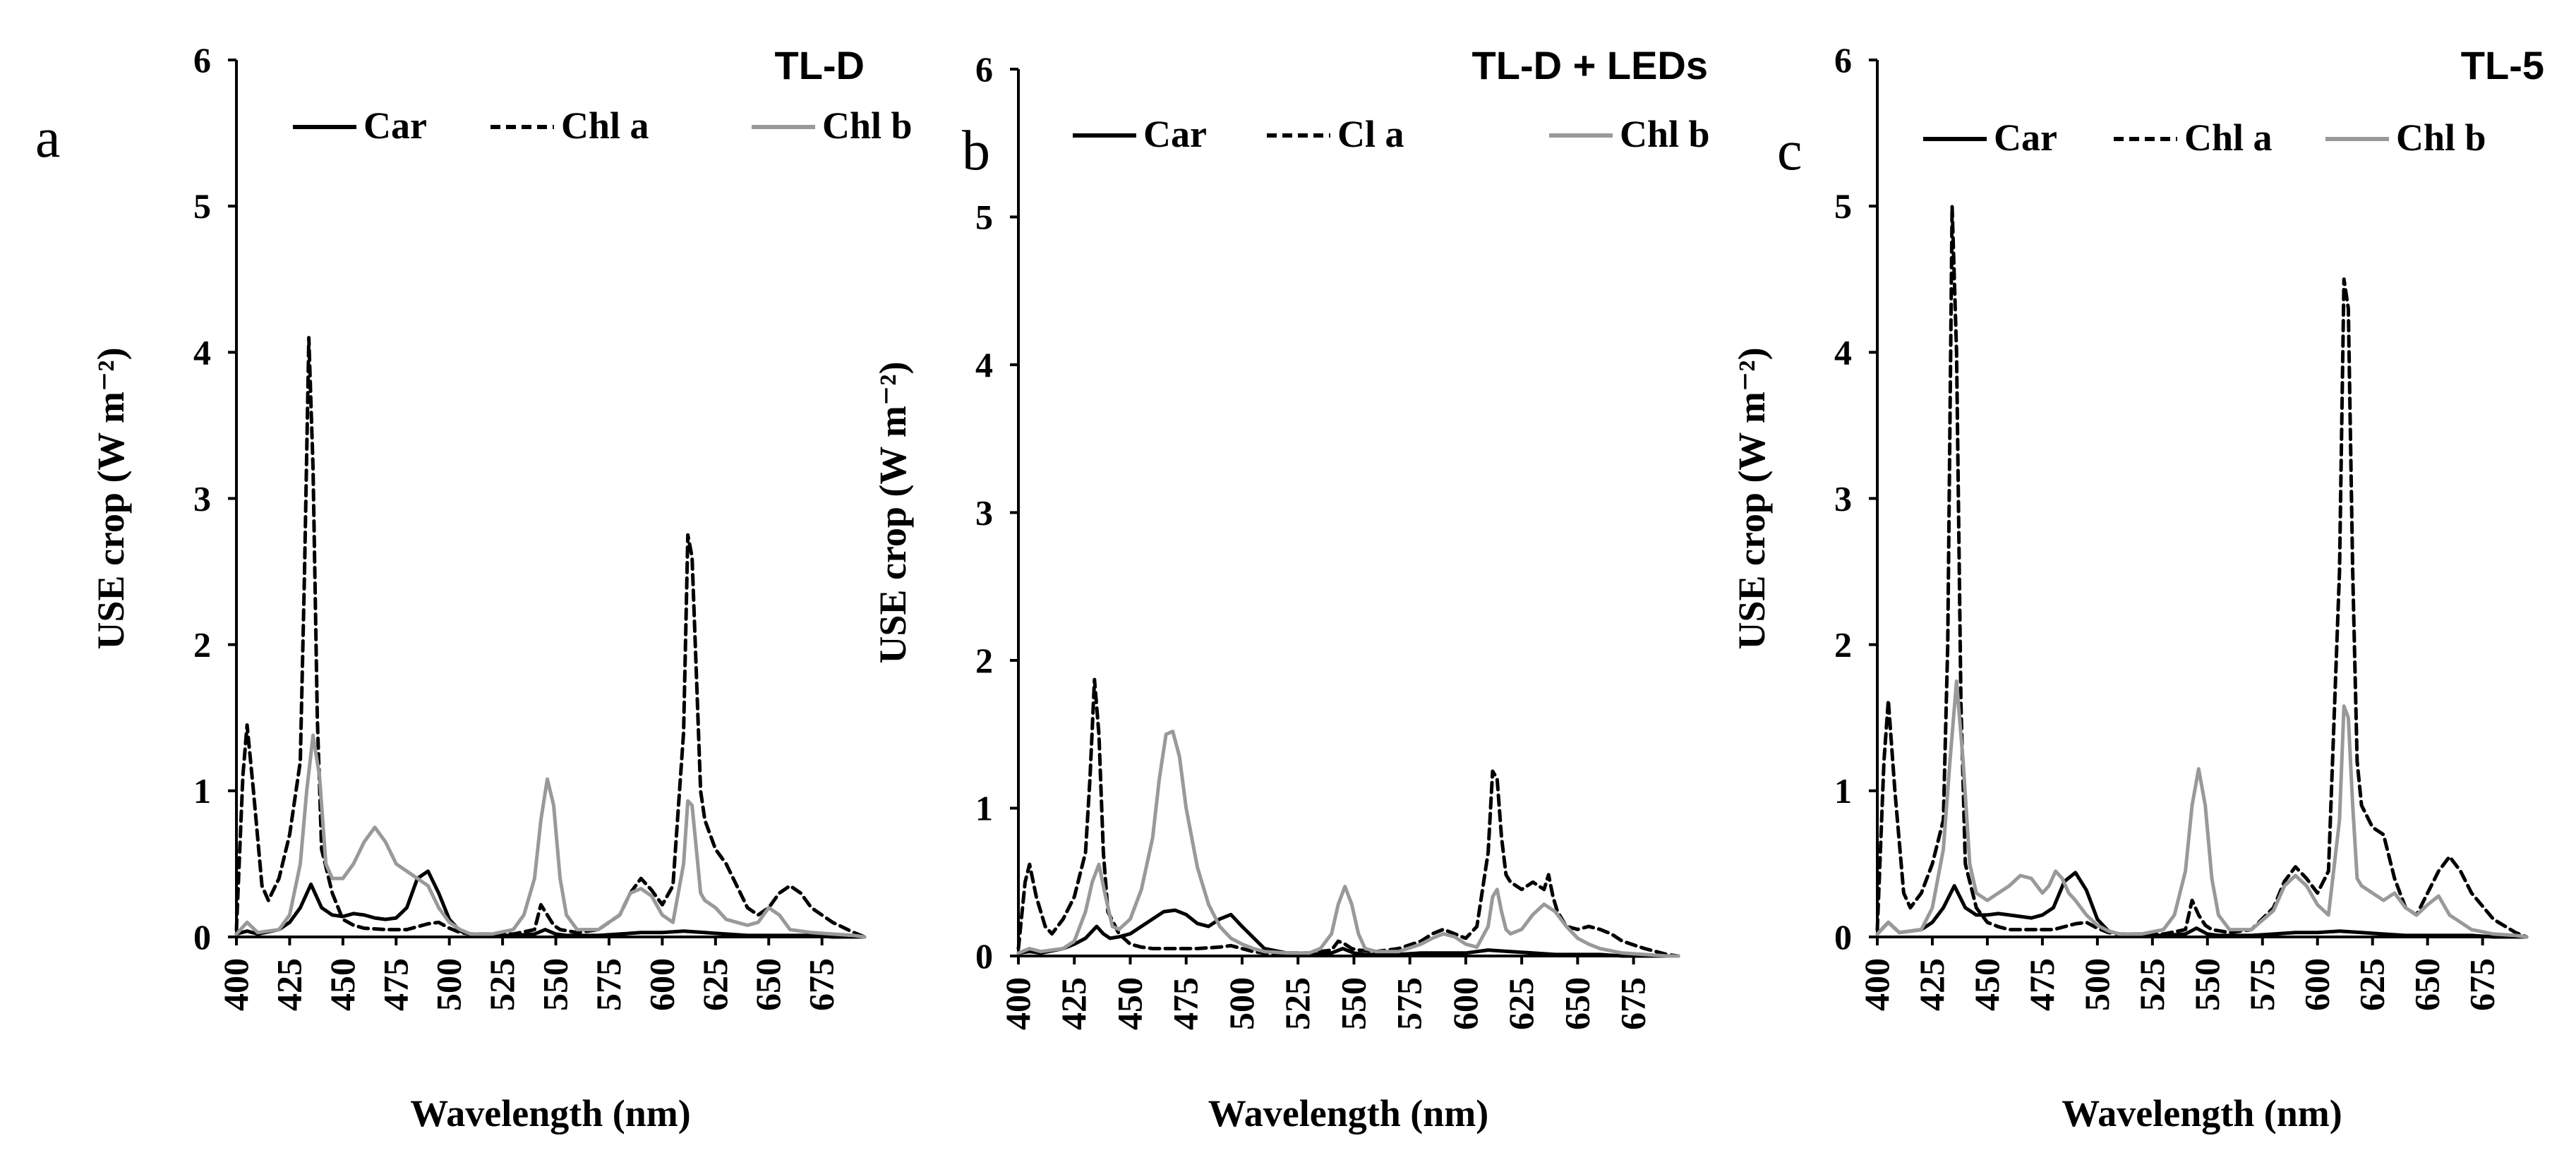 This screenshot has height=1162, width=2576. I want to click on chart-title: TL-D + LEDs, so click(1590, 65).